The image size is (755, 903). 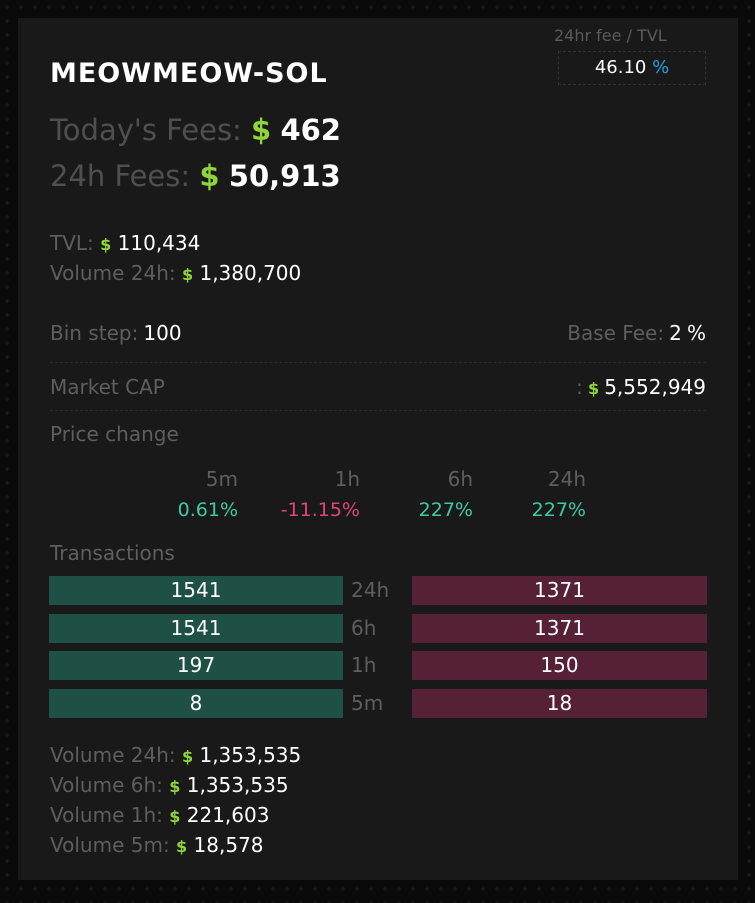 What do you see at coordinates (196, 590) in the screenshot?
I see `tx-buys-24h: 1541` at bounding box center [196, 590].